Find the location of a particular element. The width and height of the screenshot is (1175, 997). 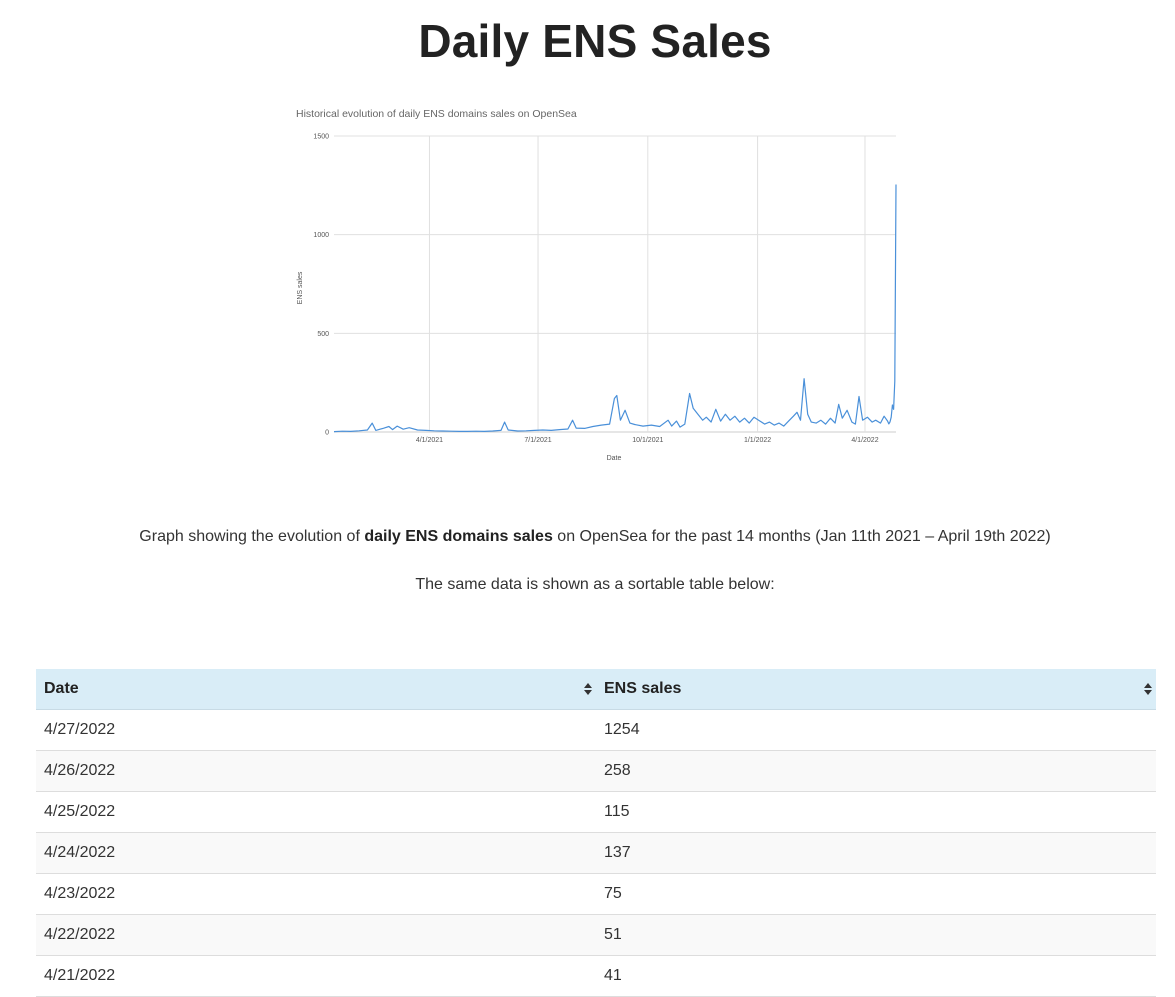

cell-ens-sales: 137 is located at coordinates (876, 853).